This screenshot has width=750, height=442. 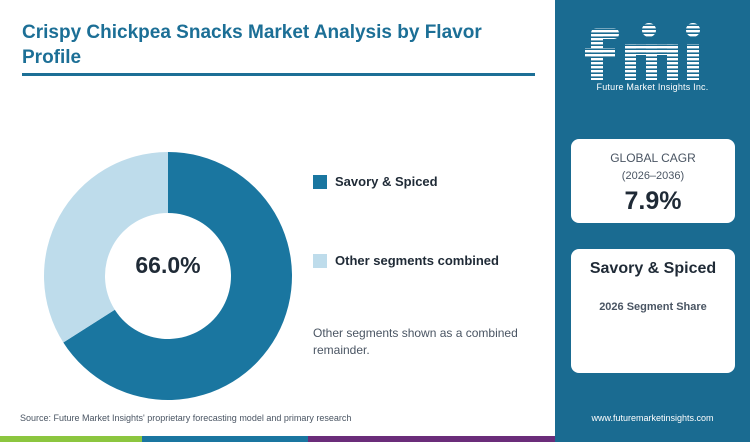 I want to click on legend-swatch-other-segments, so click(x=320, y=260).